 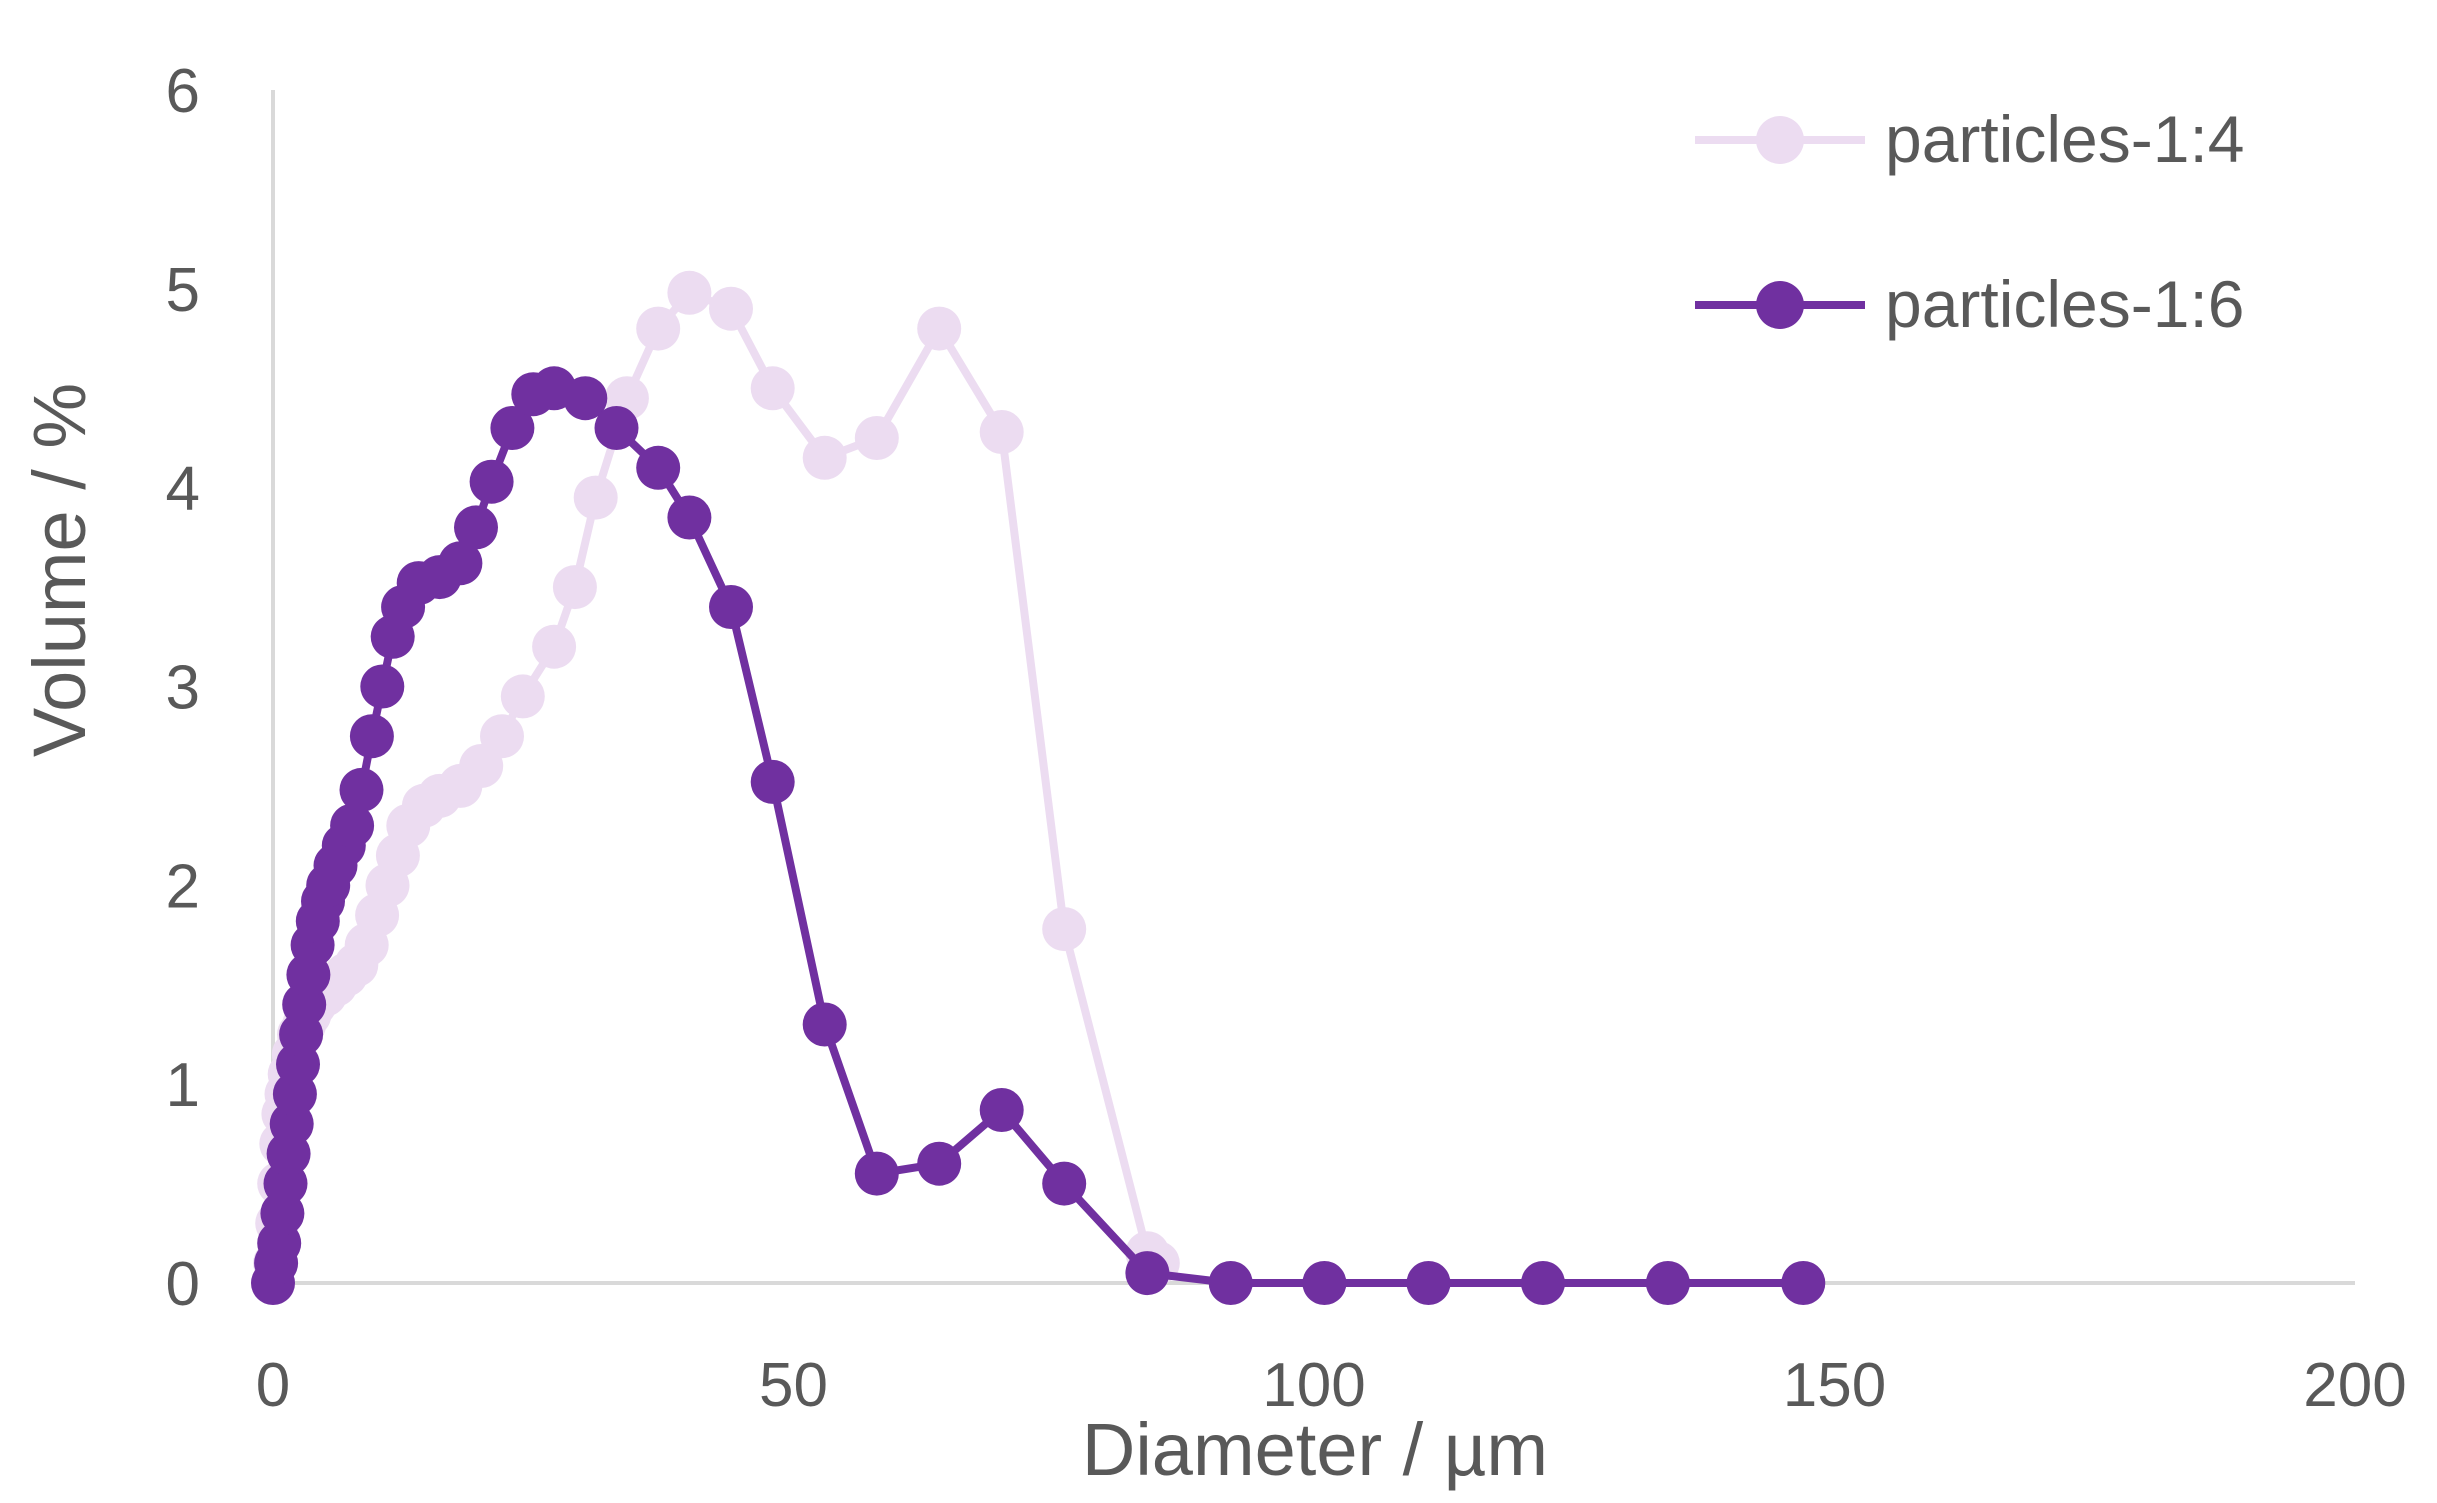 I want to click on y-tick-label: 0, so click(x=183, y=1284).